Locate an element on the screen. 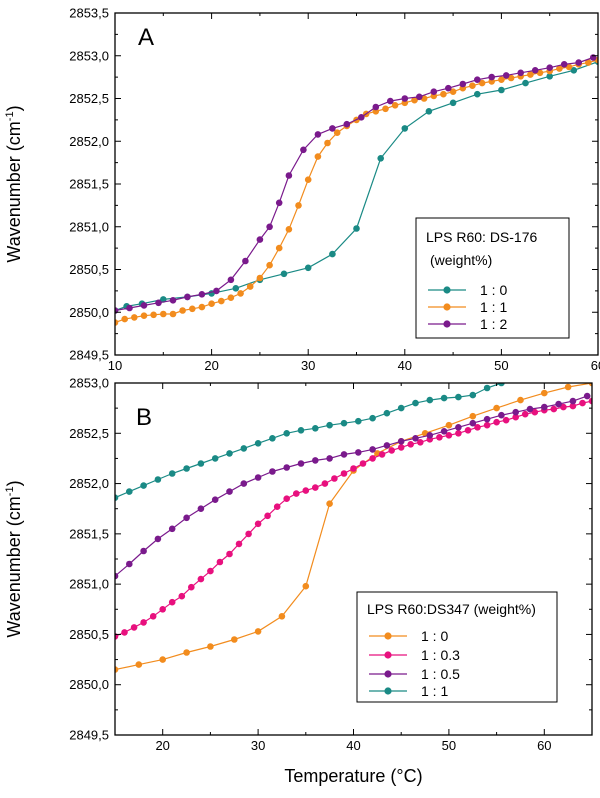 This screenshot has height=798, width=600. x-tick-label: 40 is located at coordinates (405, 365).